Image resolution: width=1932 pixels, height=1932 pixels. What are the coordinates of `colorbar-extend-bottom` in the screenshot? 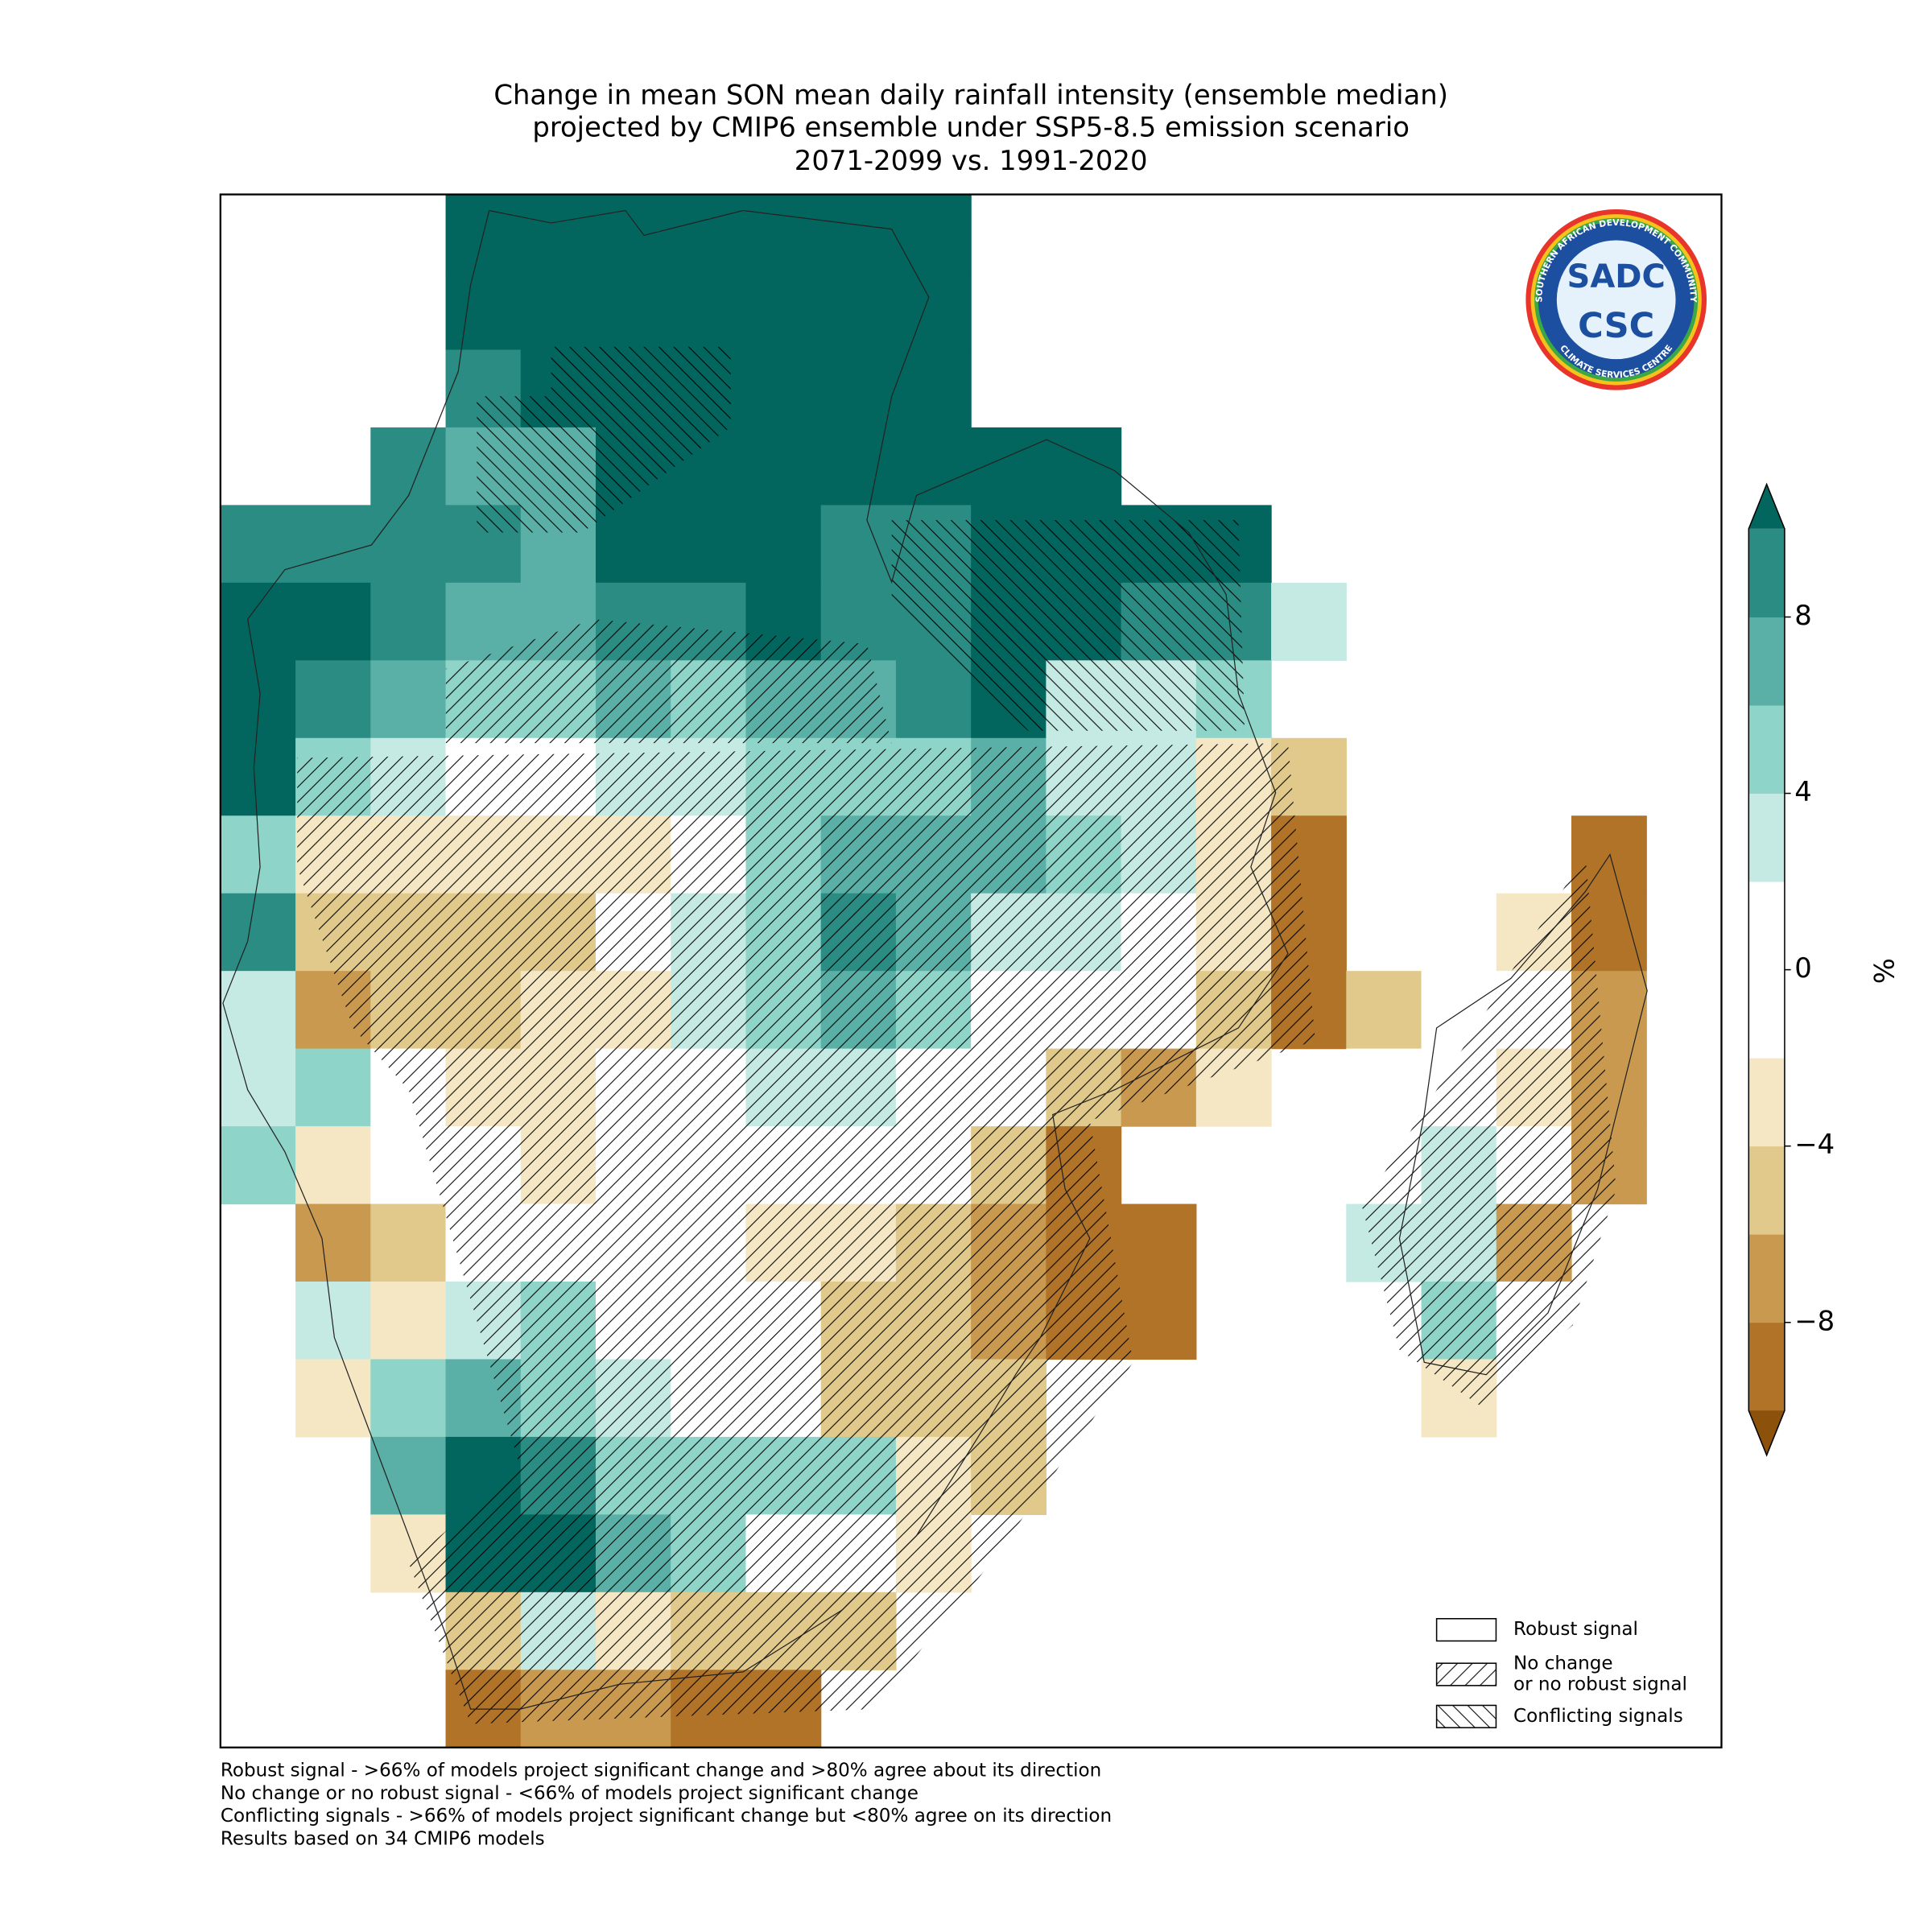 It's located at (1767, 1432).